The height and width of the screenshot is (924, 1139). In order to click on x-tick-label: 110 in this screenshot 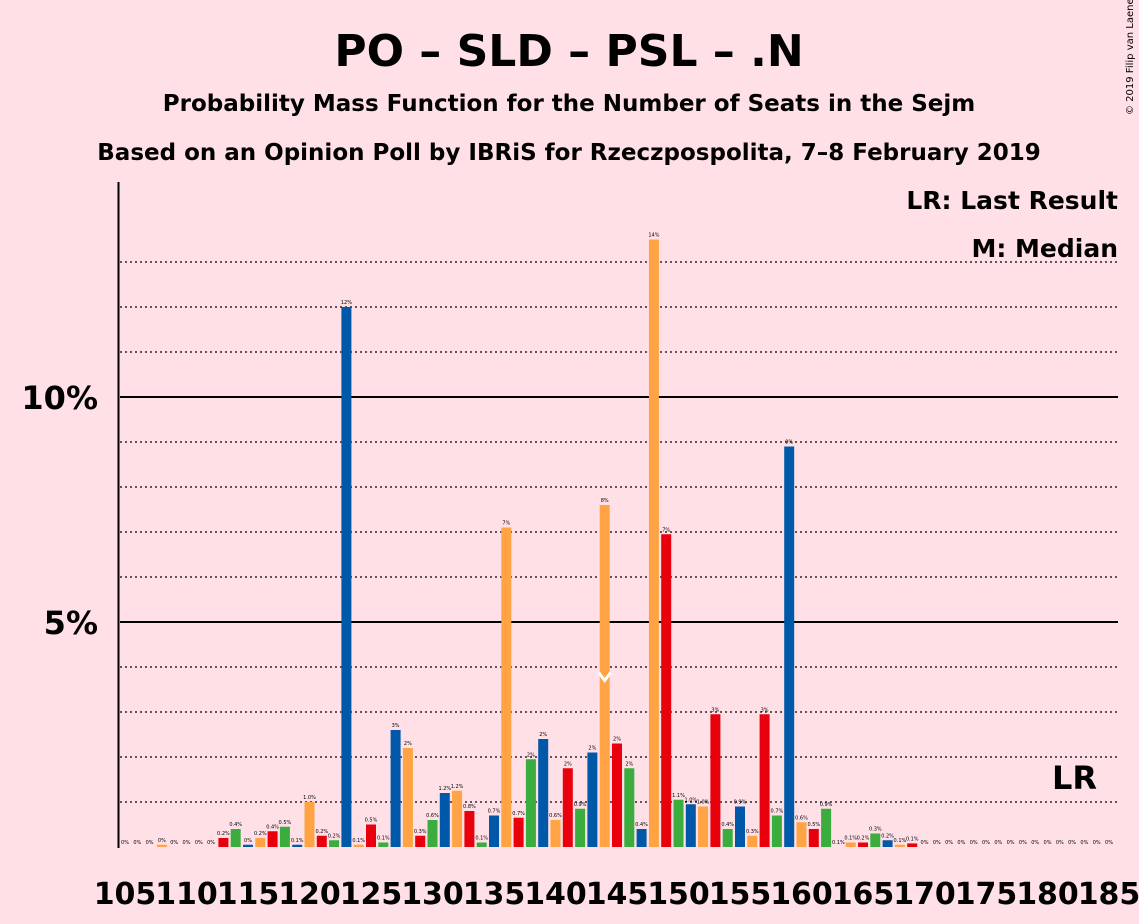, I will do `click(186, 894)`.